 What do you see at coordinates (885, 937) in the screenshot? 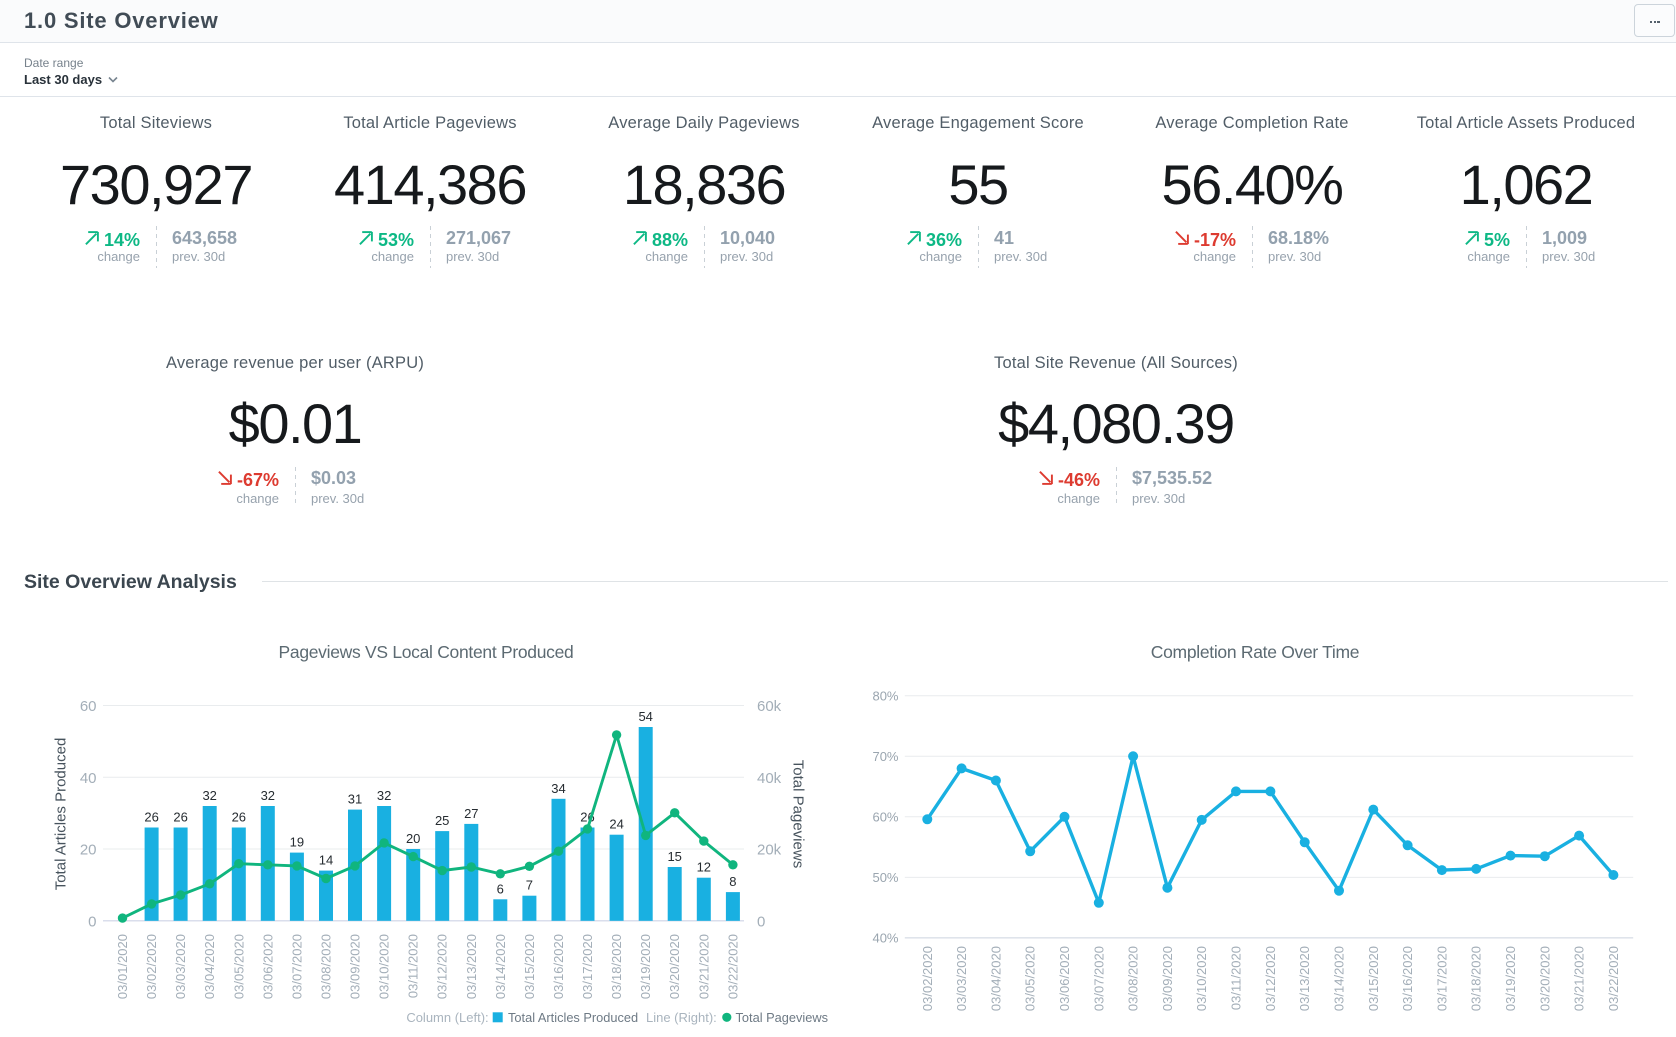
I see `svg-text: 40%` at bounding box center [885, 937].